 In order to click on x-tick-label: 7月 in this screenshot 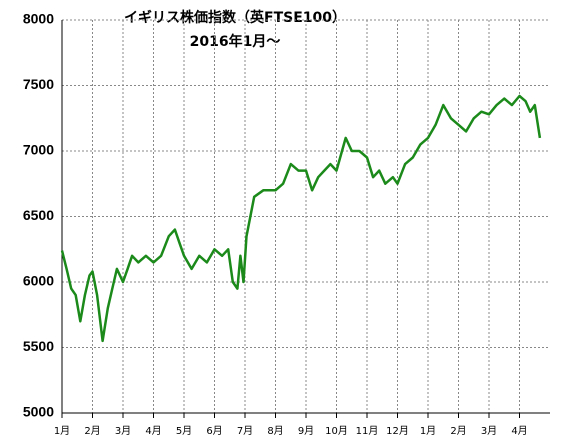, I will do `click(245, 431)`.